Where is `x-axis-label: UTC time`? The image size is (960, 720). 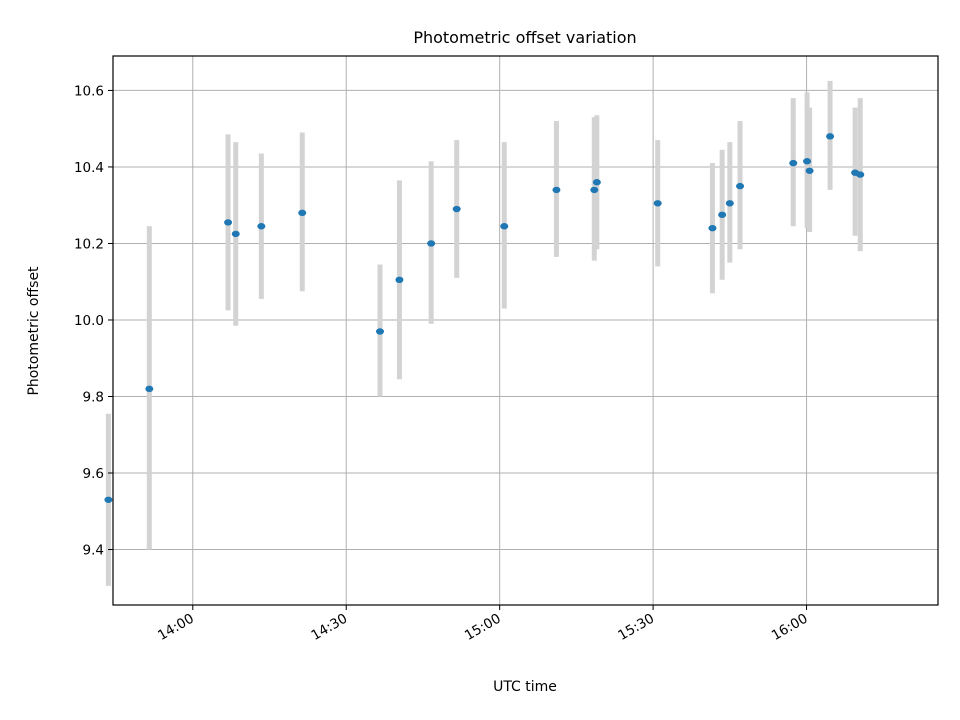
x-axis-label: UTC time is located at coordinates (525, 687).